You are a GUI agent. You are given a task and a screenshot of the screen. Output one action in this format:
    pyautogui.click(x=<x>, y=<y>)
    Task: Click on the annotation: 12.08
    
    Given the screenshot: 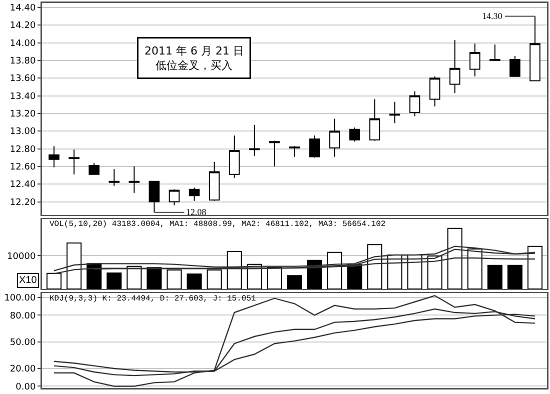 What is the action you would take?
    pyautogui.click(x=196, y=212)
    